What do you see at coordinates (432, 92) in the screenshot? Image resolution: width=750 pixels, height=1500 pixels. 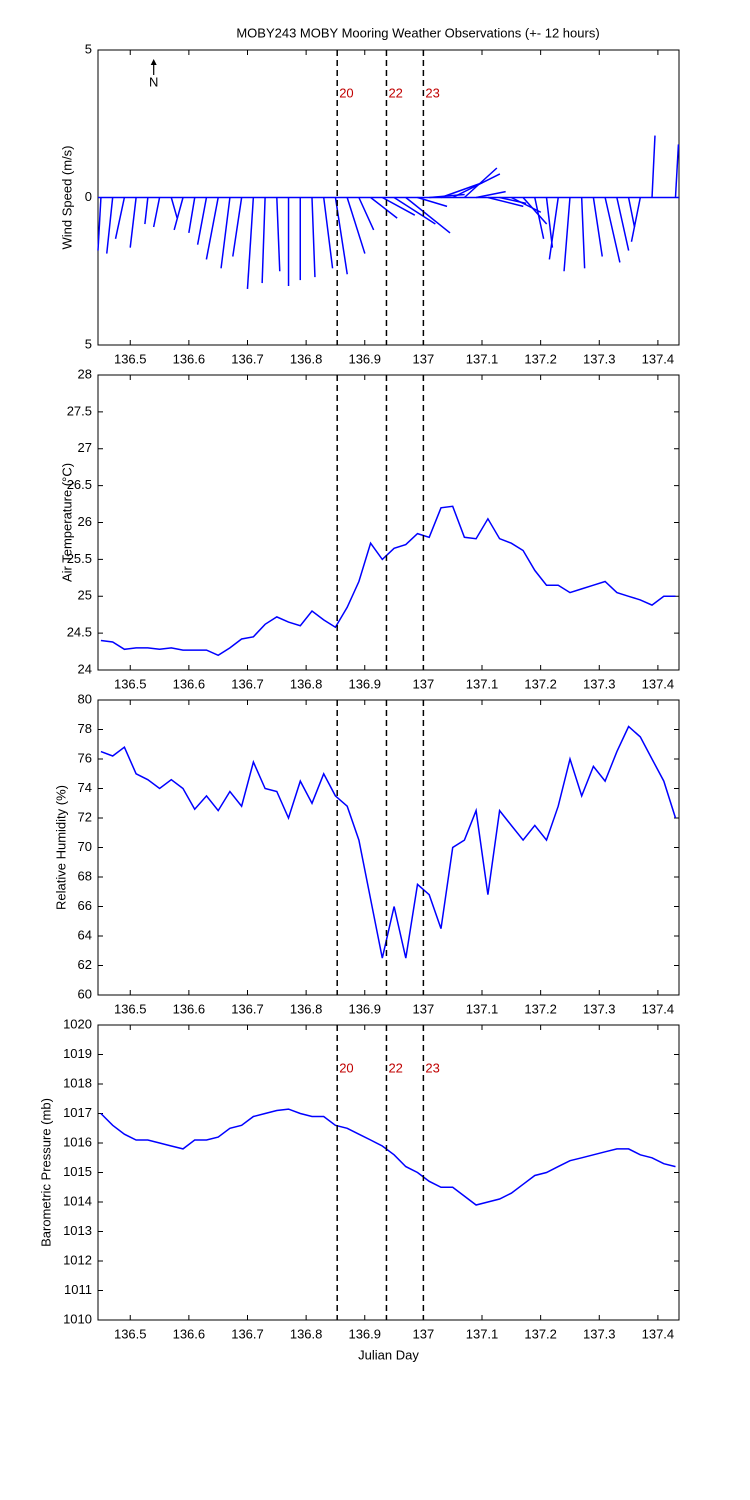 I see `event-label: 23` at bounding box center [432, 92].